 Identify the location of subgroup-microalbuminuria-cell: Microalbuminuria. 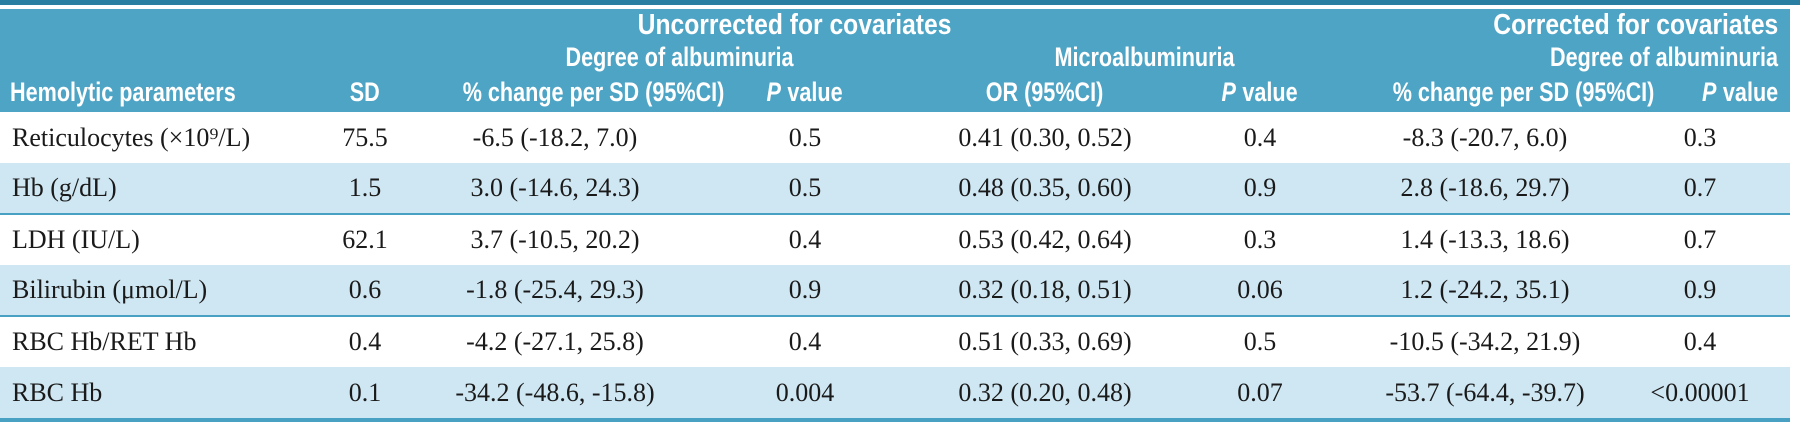
(1145, 57).